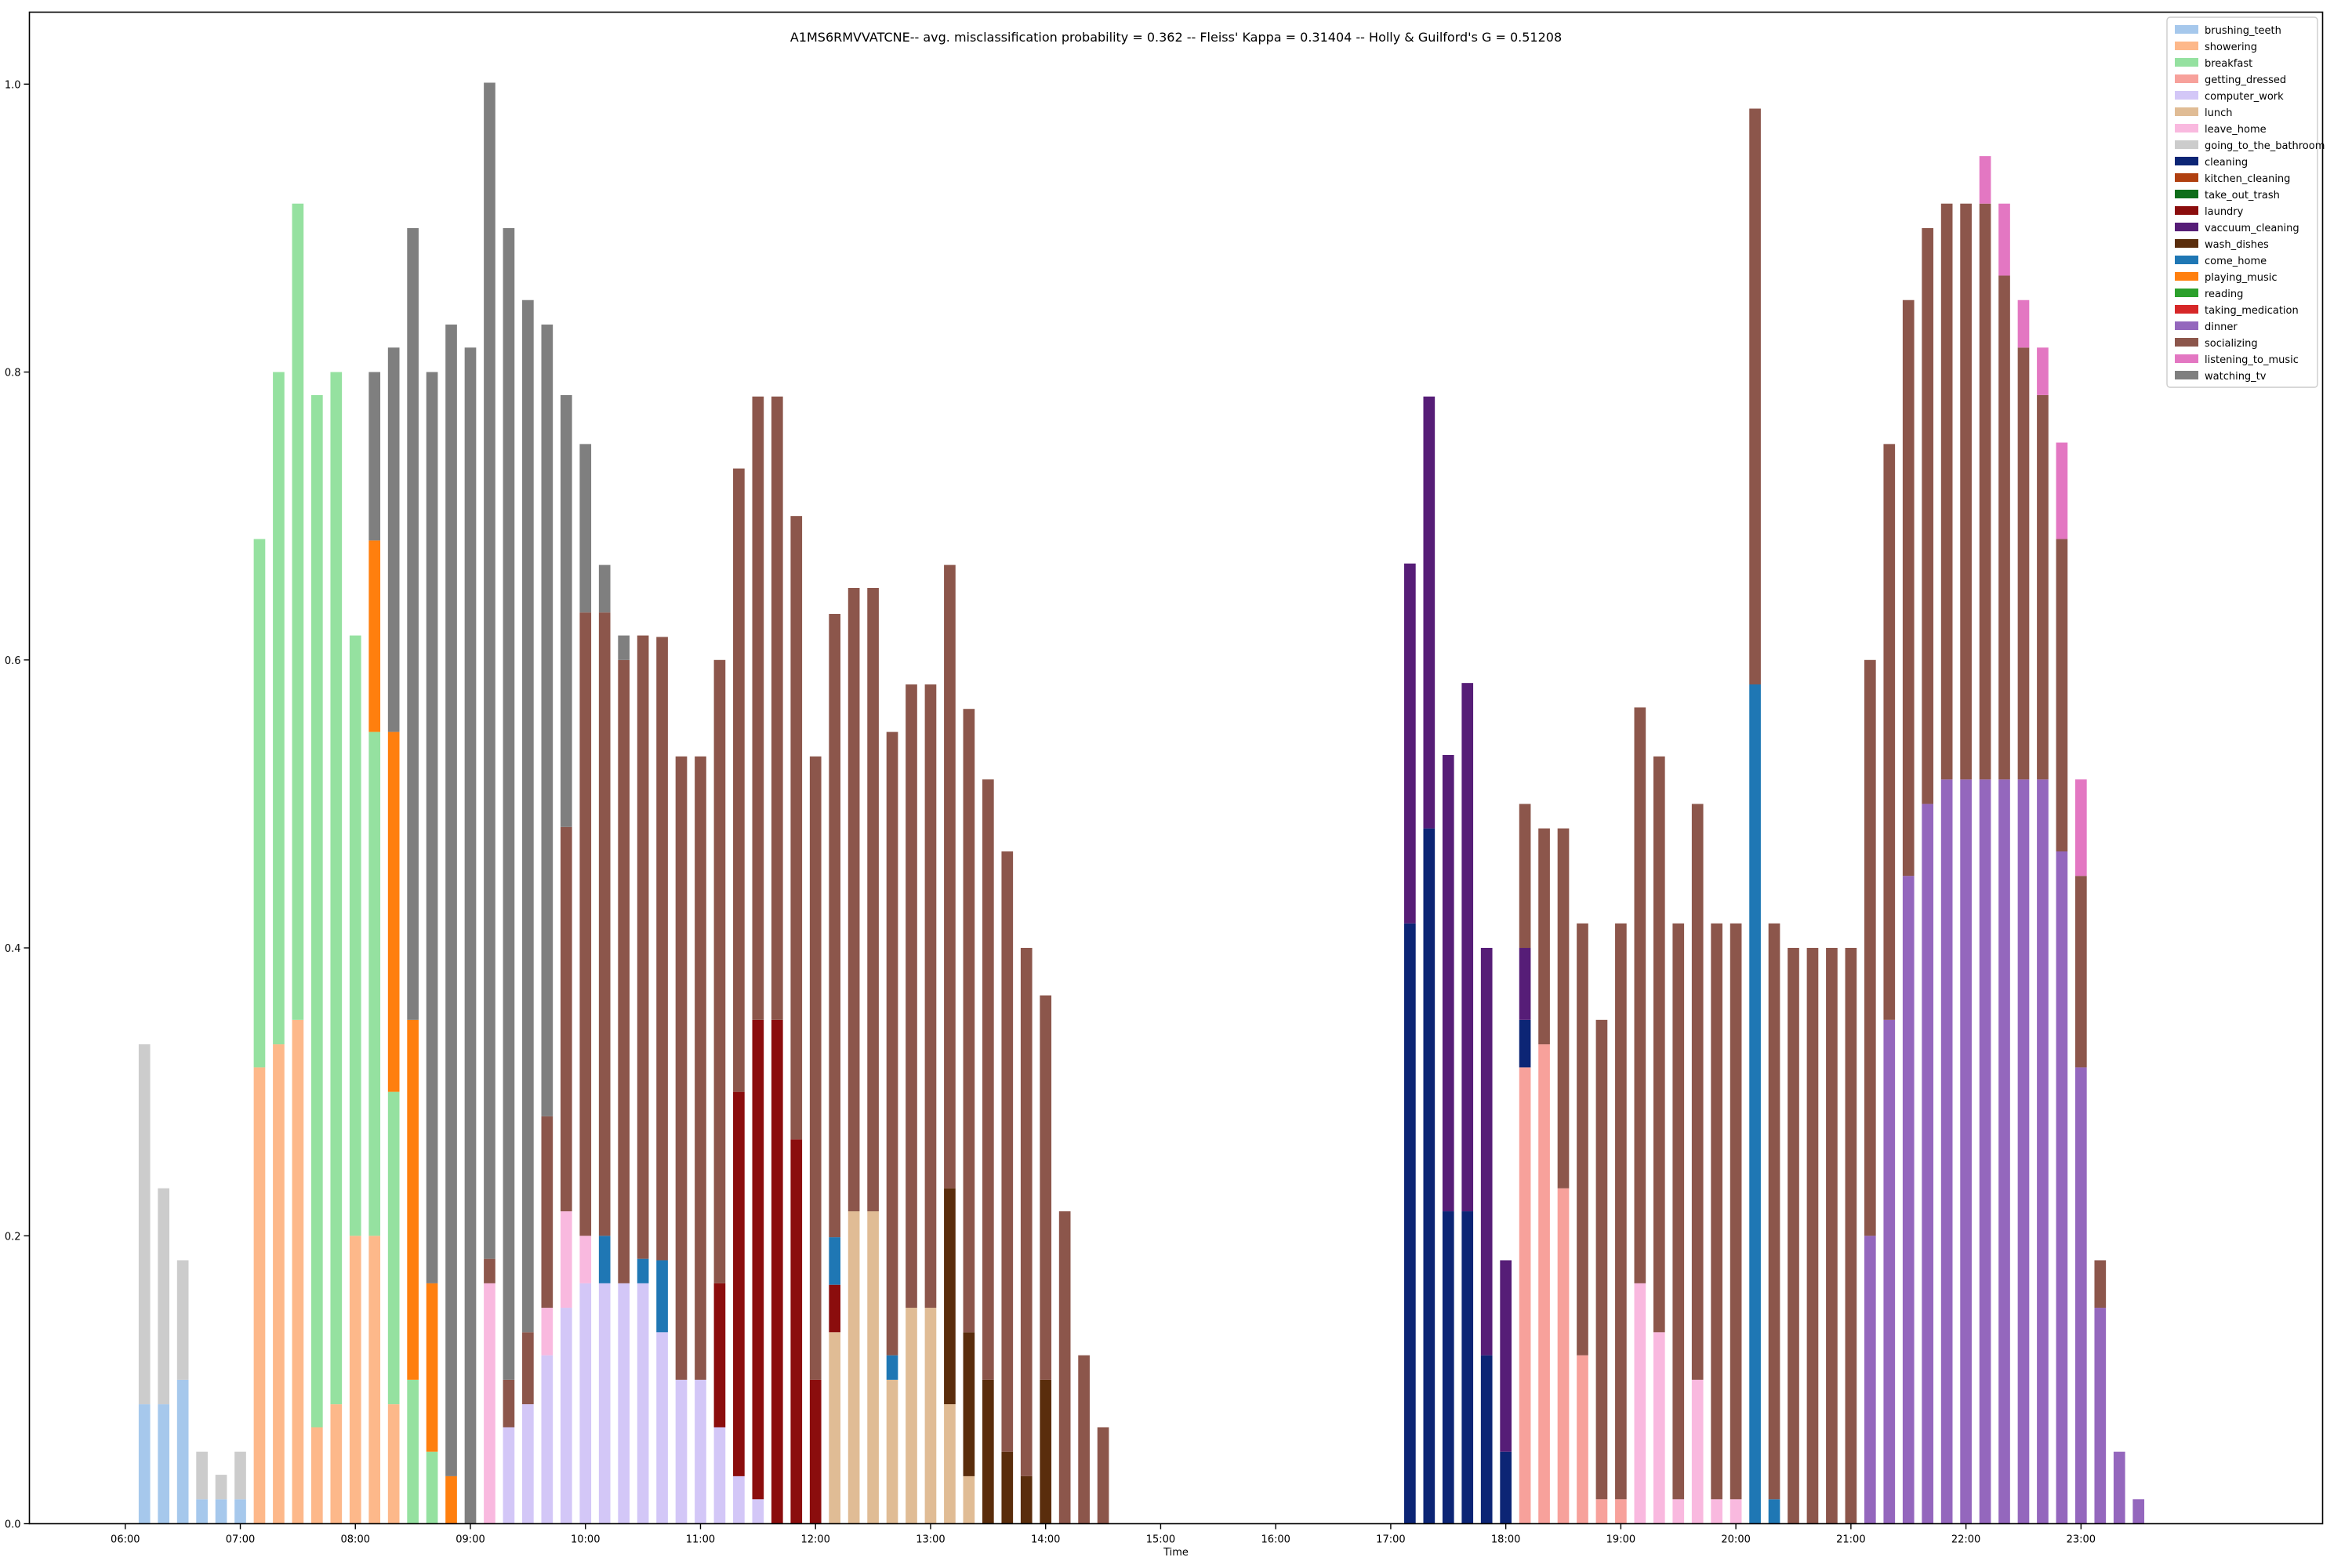  What do you see at coordinates (2227, 195) in the screenshot?
I see `legend-item-take_out_trash: take_out_trash` at bounding box center [2227, 195].